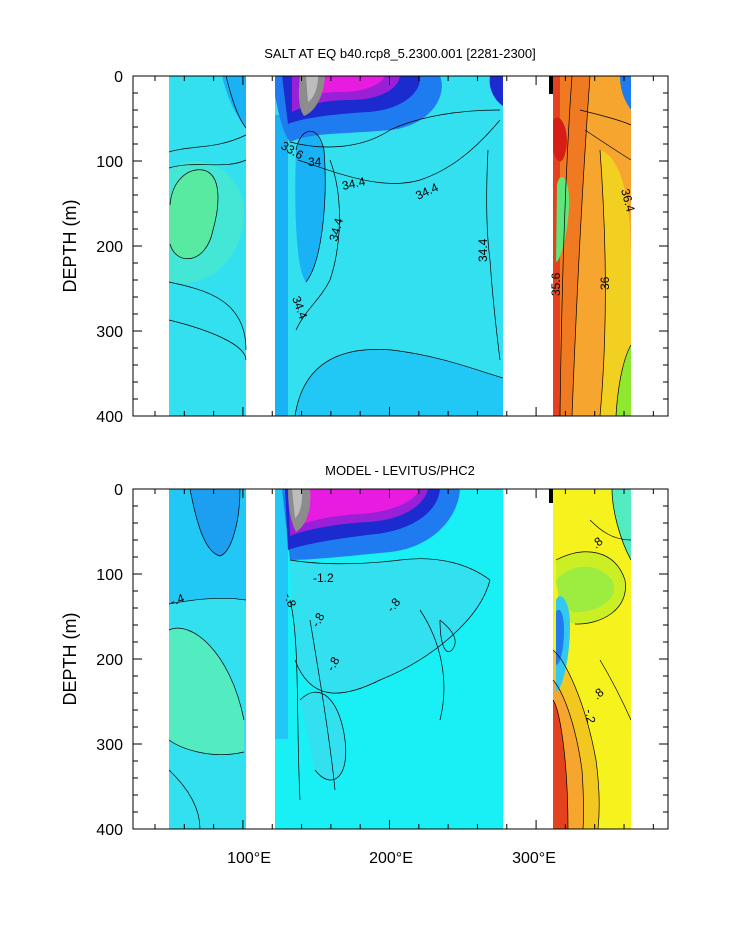  I want to click on top-contour-label-3: 34.4, so click(354, 183).